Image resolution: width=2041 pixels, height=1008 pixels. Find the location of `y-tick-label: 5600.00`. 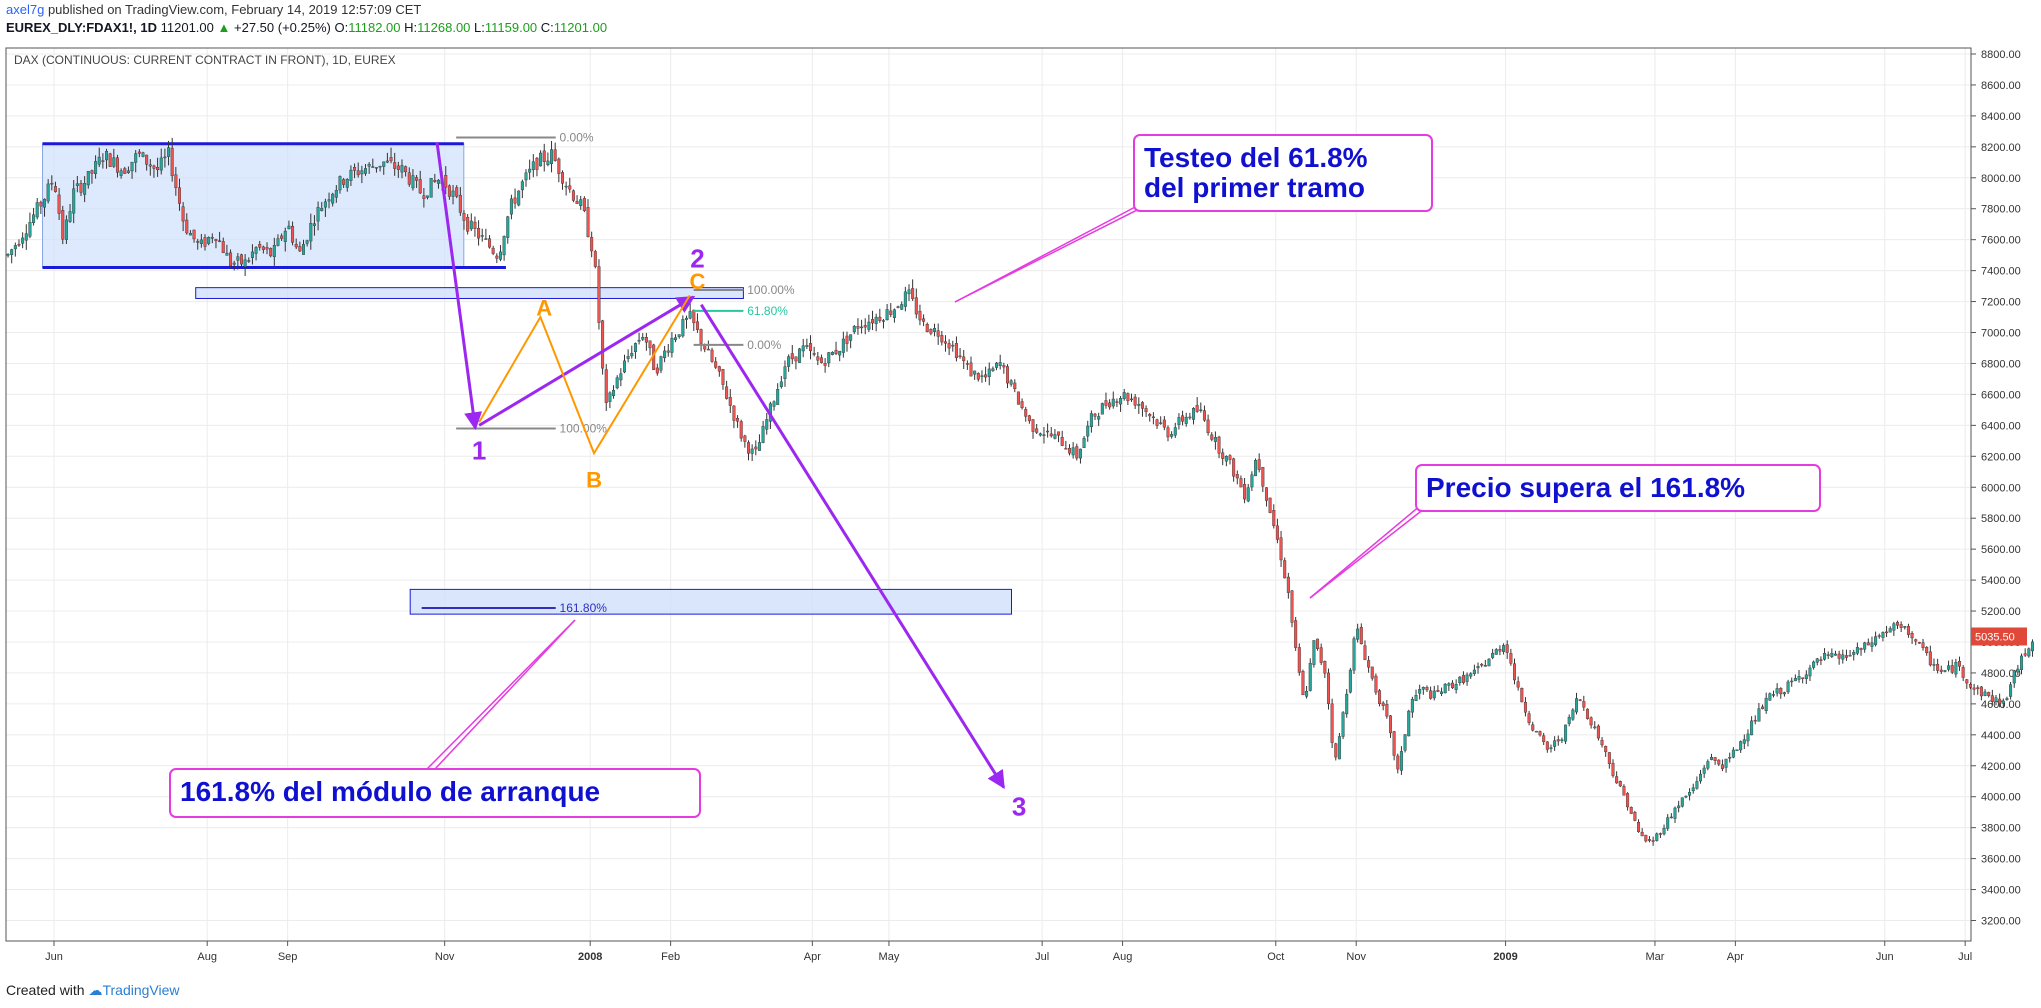

y-tick-label: 5600.00 is located at coordinates (2001, 550).